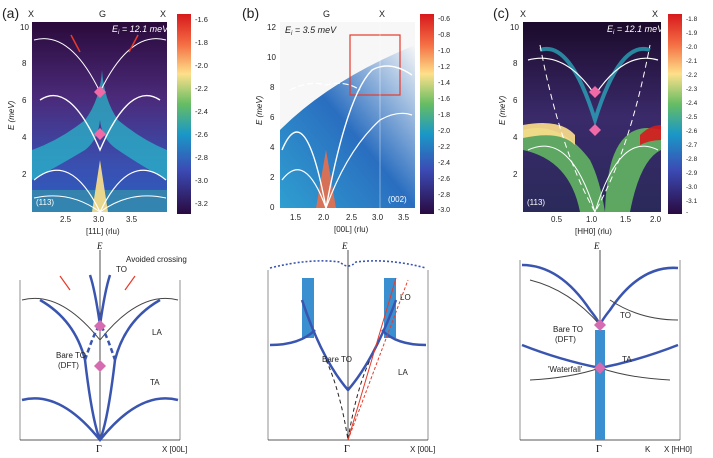 The width and height of the screenshot is (713, 458). What do you see at coordinates (348, 400) in the screenshot?
I see `schematic-b-bare-to` at bounding box center [348, 400].